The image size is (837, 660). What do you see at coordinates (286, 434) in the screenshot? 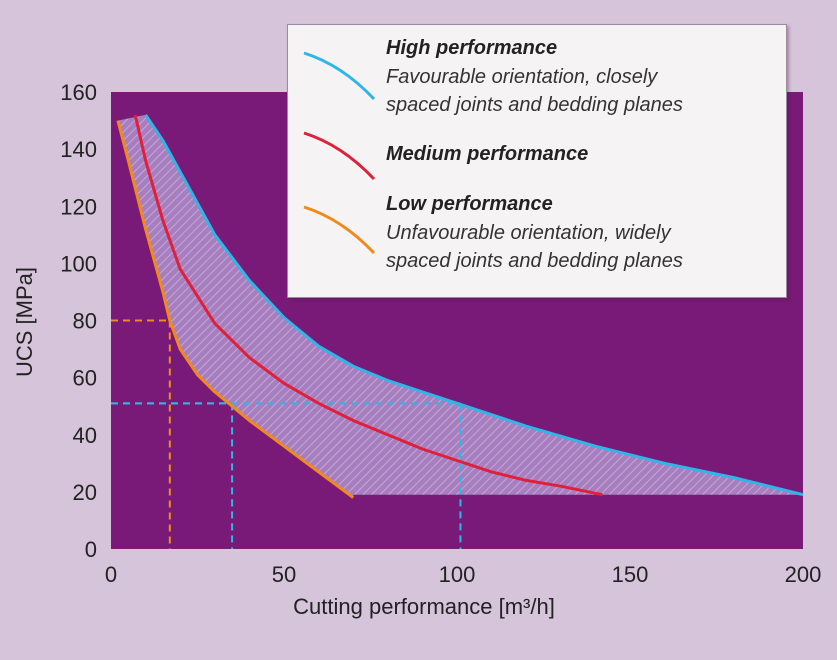
I see `reference-lines` at bounding box center [286, 434].